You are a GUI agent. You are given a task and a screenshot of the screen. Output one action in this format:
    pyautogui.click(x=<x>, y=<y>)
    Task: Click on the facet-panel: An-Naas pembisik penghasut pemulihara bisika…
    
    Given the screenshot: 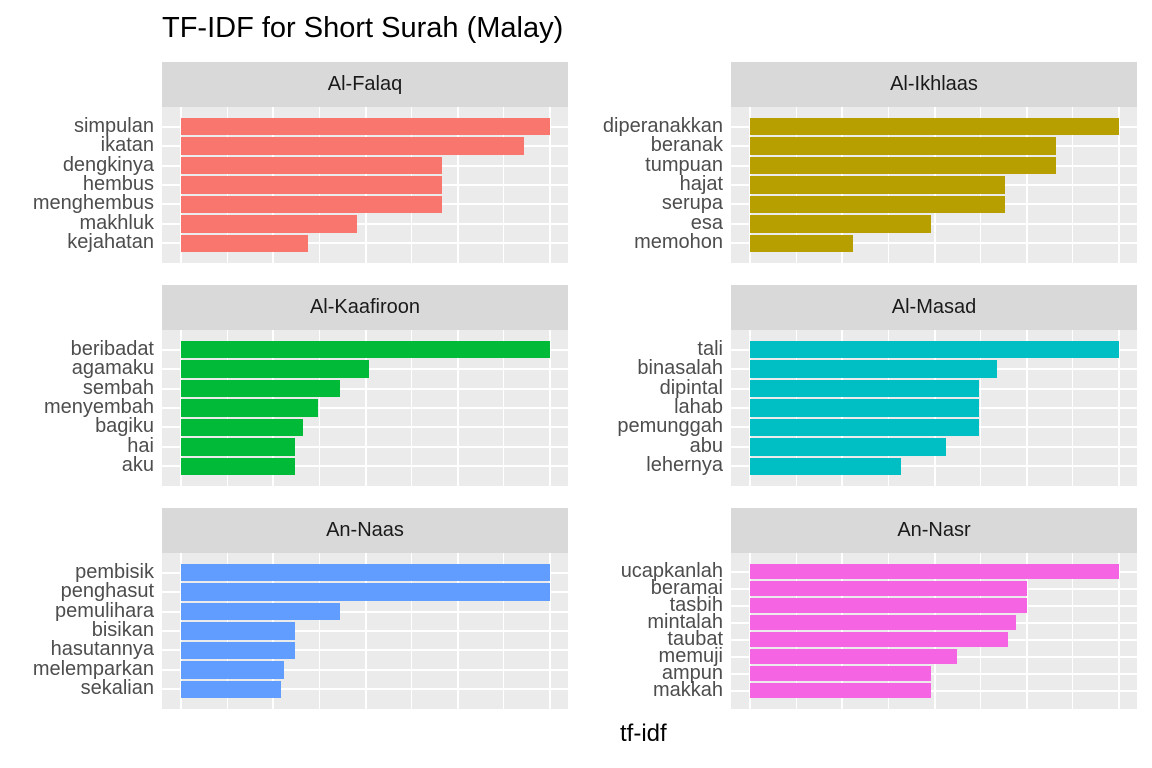 What is the action you would take?
    pyautogui.click(x=300, y=608)
    